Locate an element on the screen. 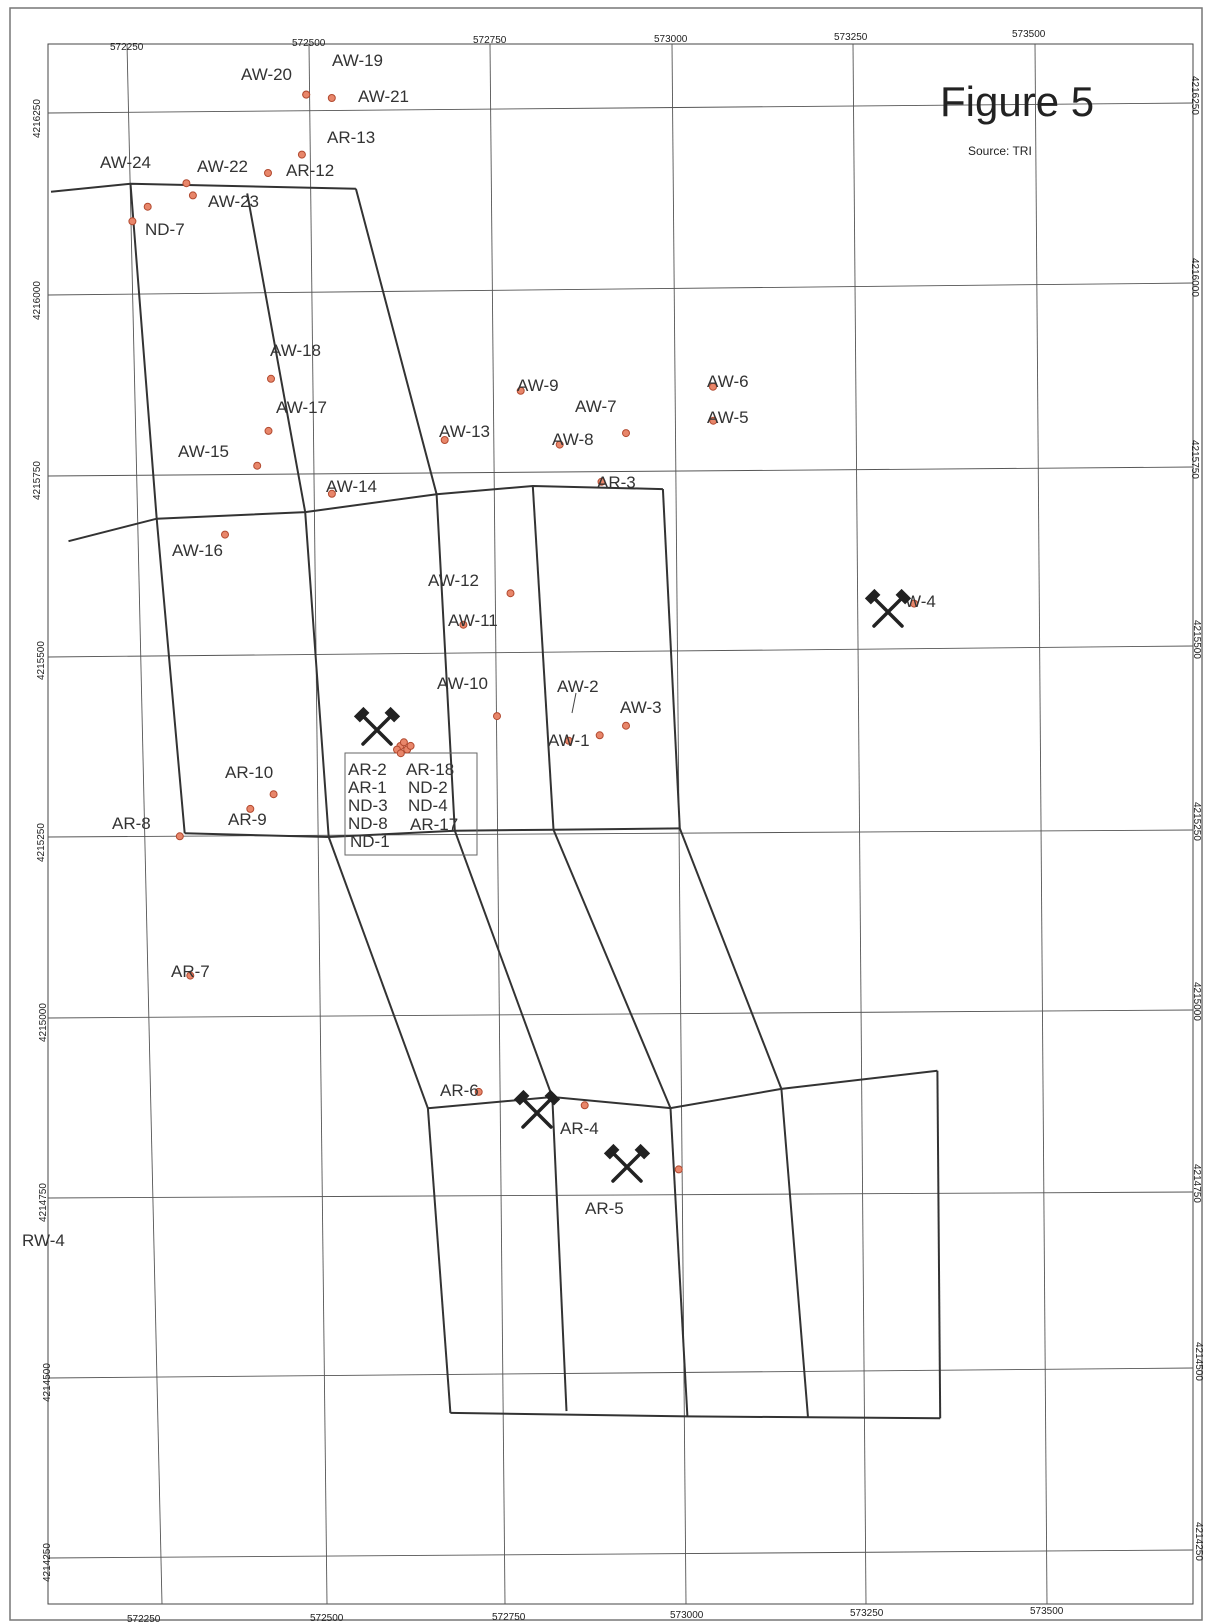  cluster-label: ND-2 is located at coordinates (428, 787).